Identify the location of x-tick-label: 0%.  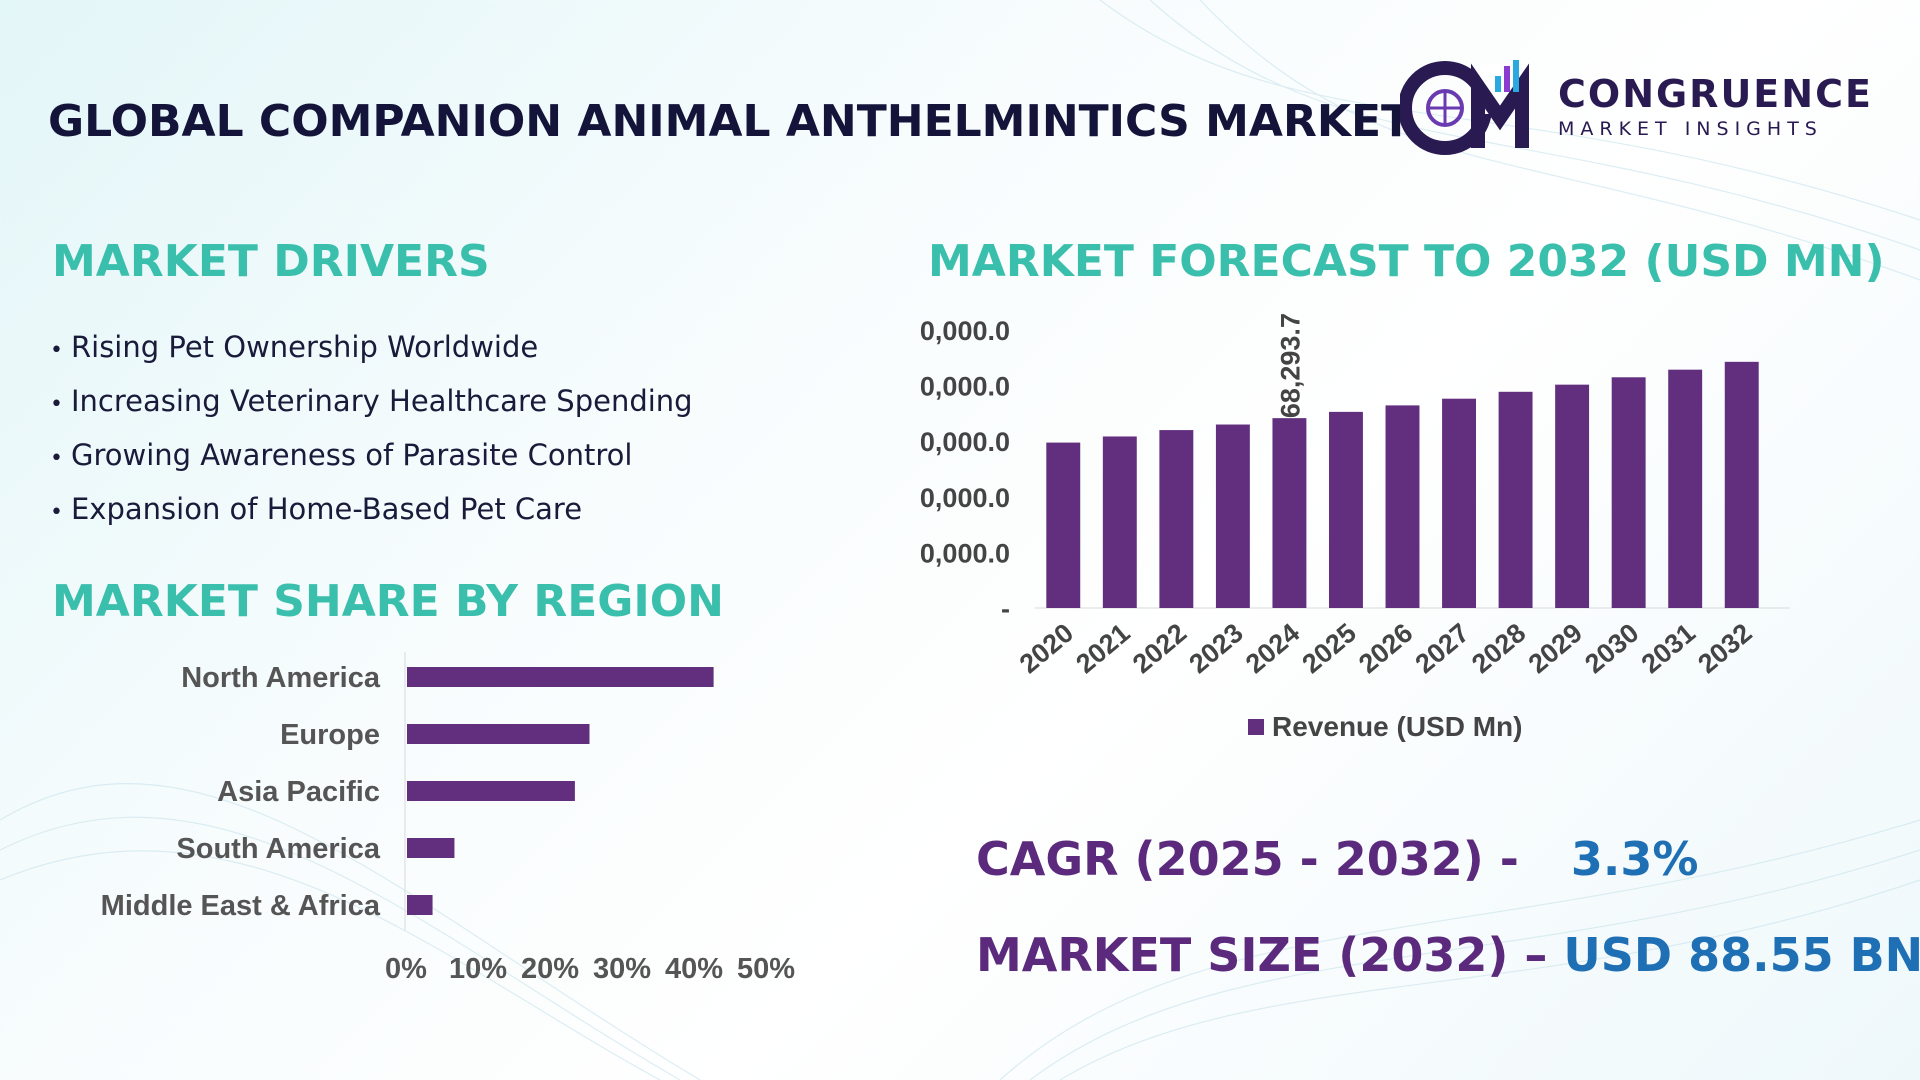
(406, 969).